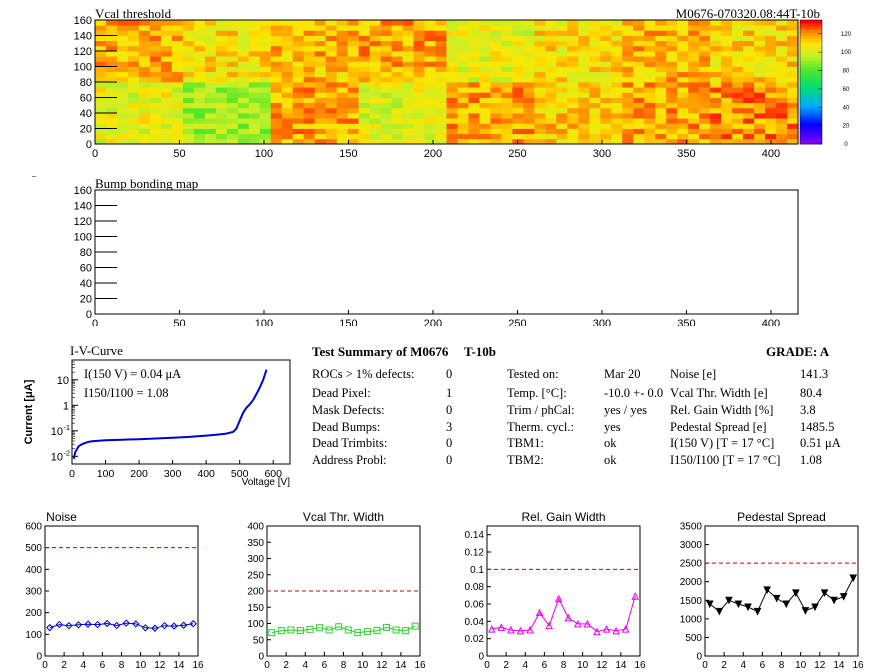  Describe the element at coordinates (343, 517) in the screenshot. I see `plot-title: Vcal Thr. Width` at that location.